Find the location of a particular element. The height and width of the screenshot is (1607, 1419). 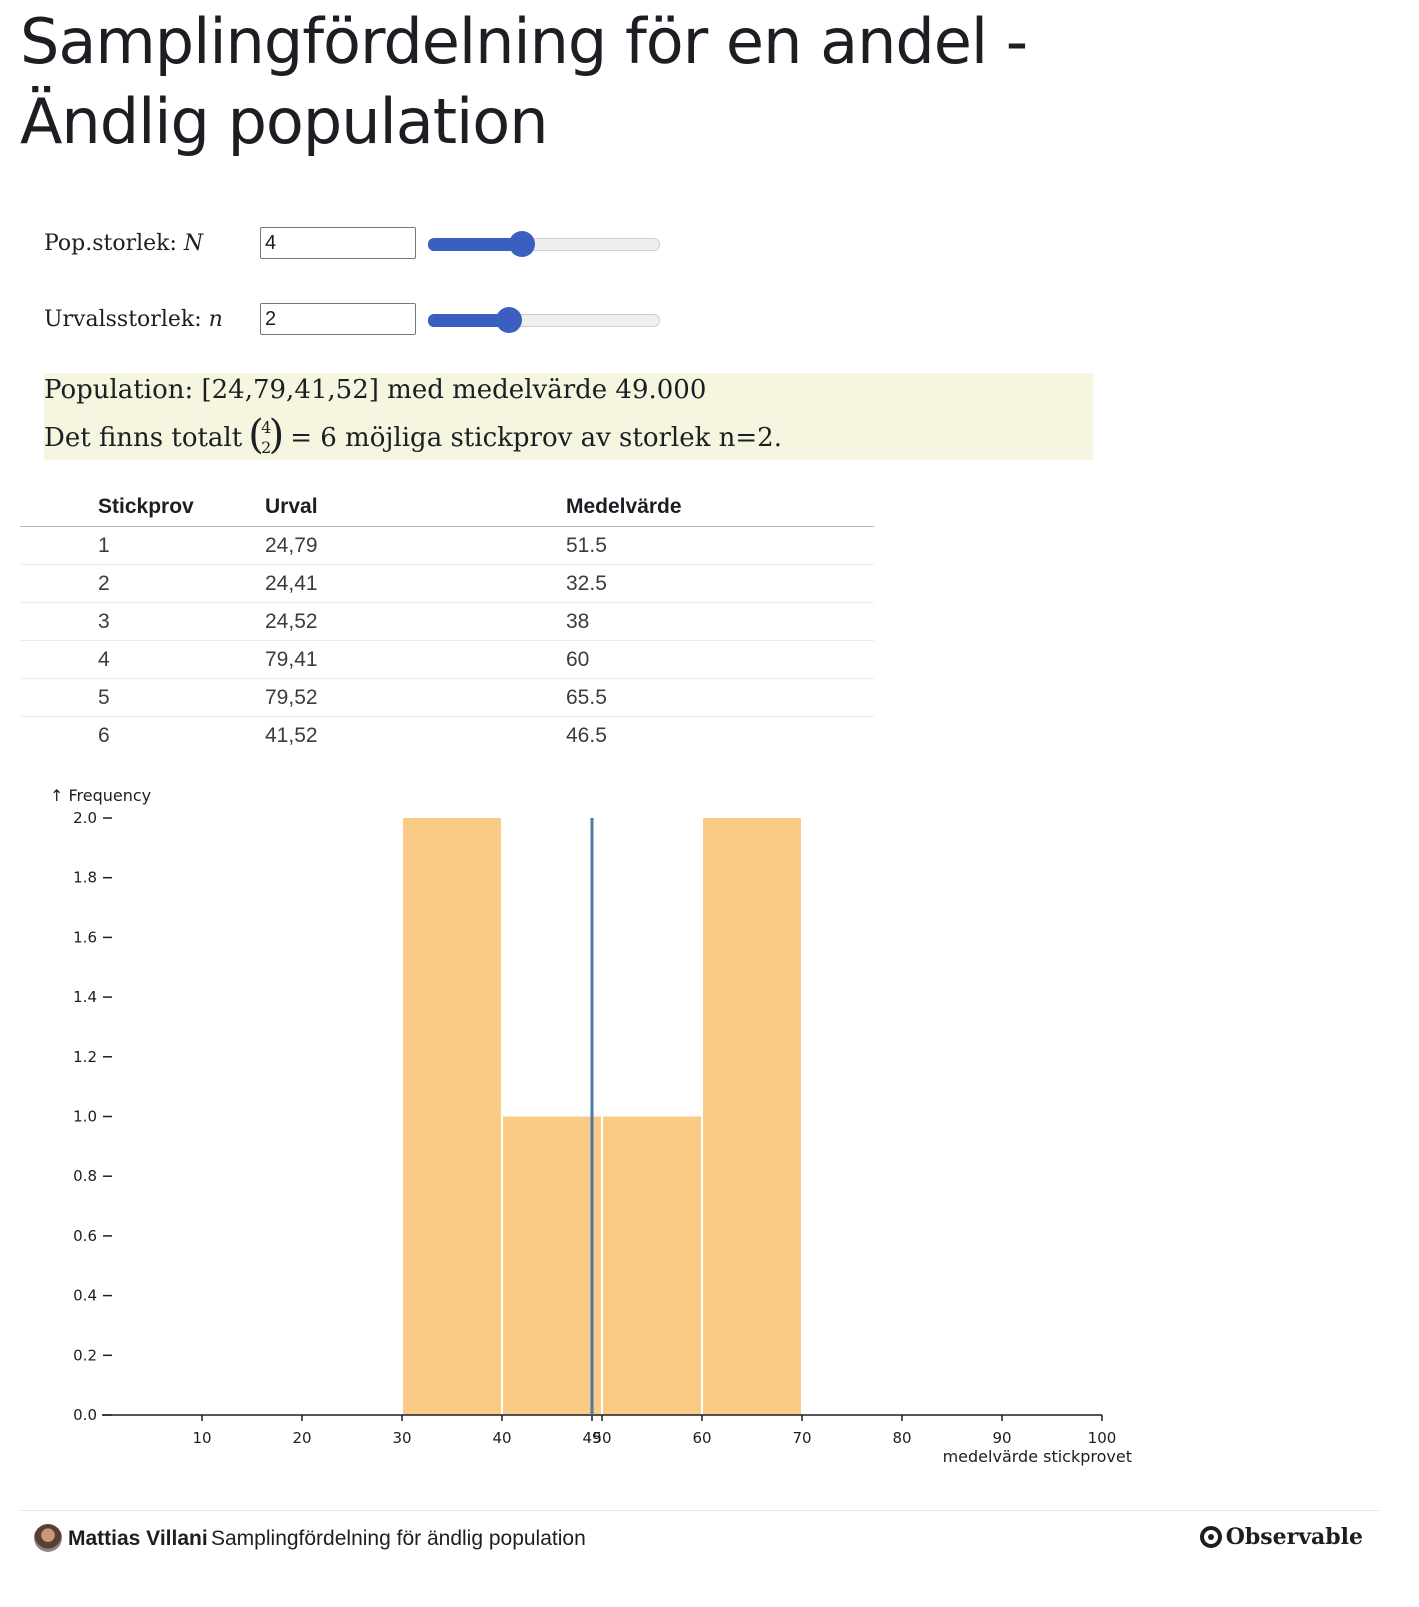

population-size-label: Pop.storlek: N is located at coordinates (123, 243).